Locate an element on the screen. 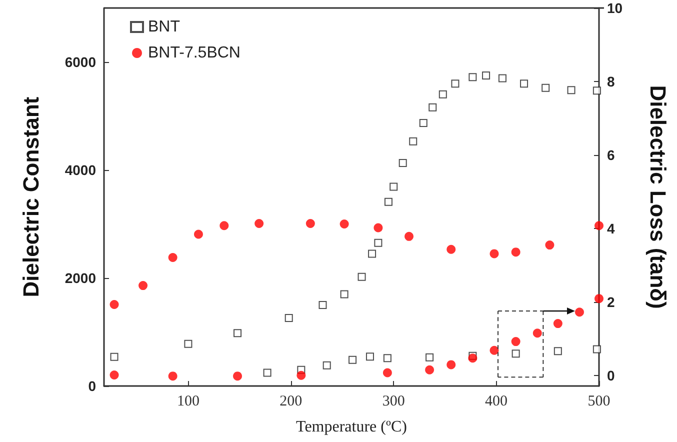 The width and height of the screenshot is (677, 442). x-axis-title: Temperature (ºC) is located at coordinates (351, 427).